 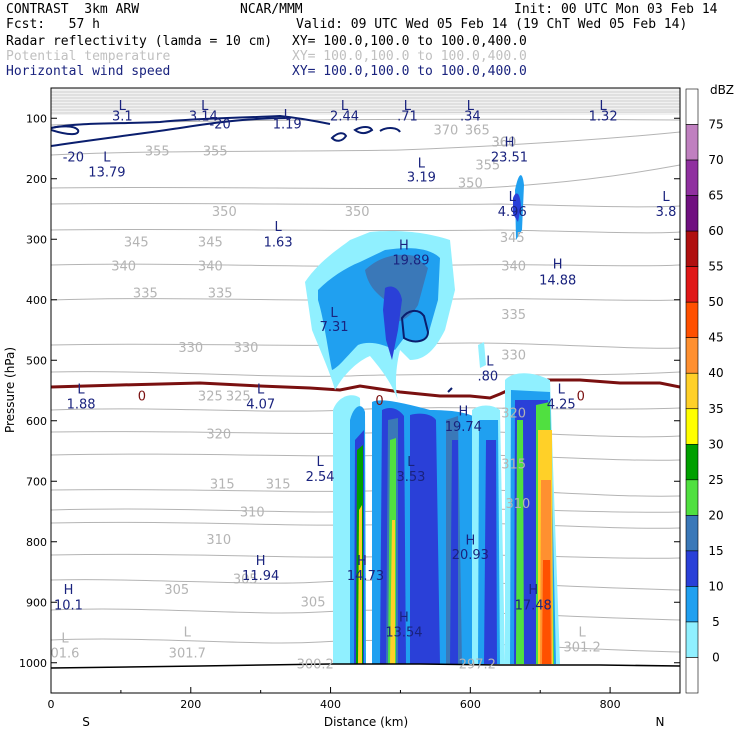 What do you see at coordinates (509, 158) in the screenshot?
I see `wind-label: 23.51` at bounding box center [509, 158].